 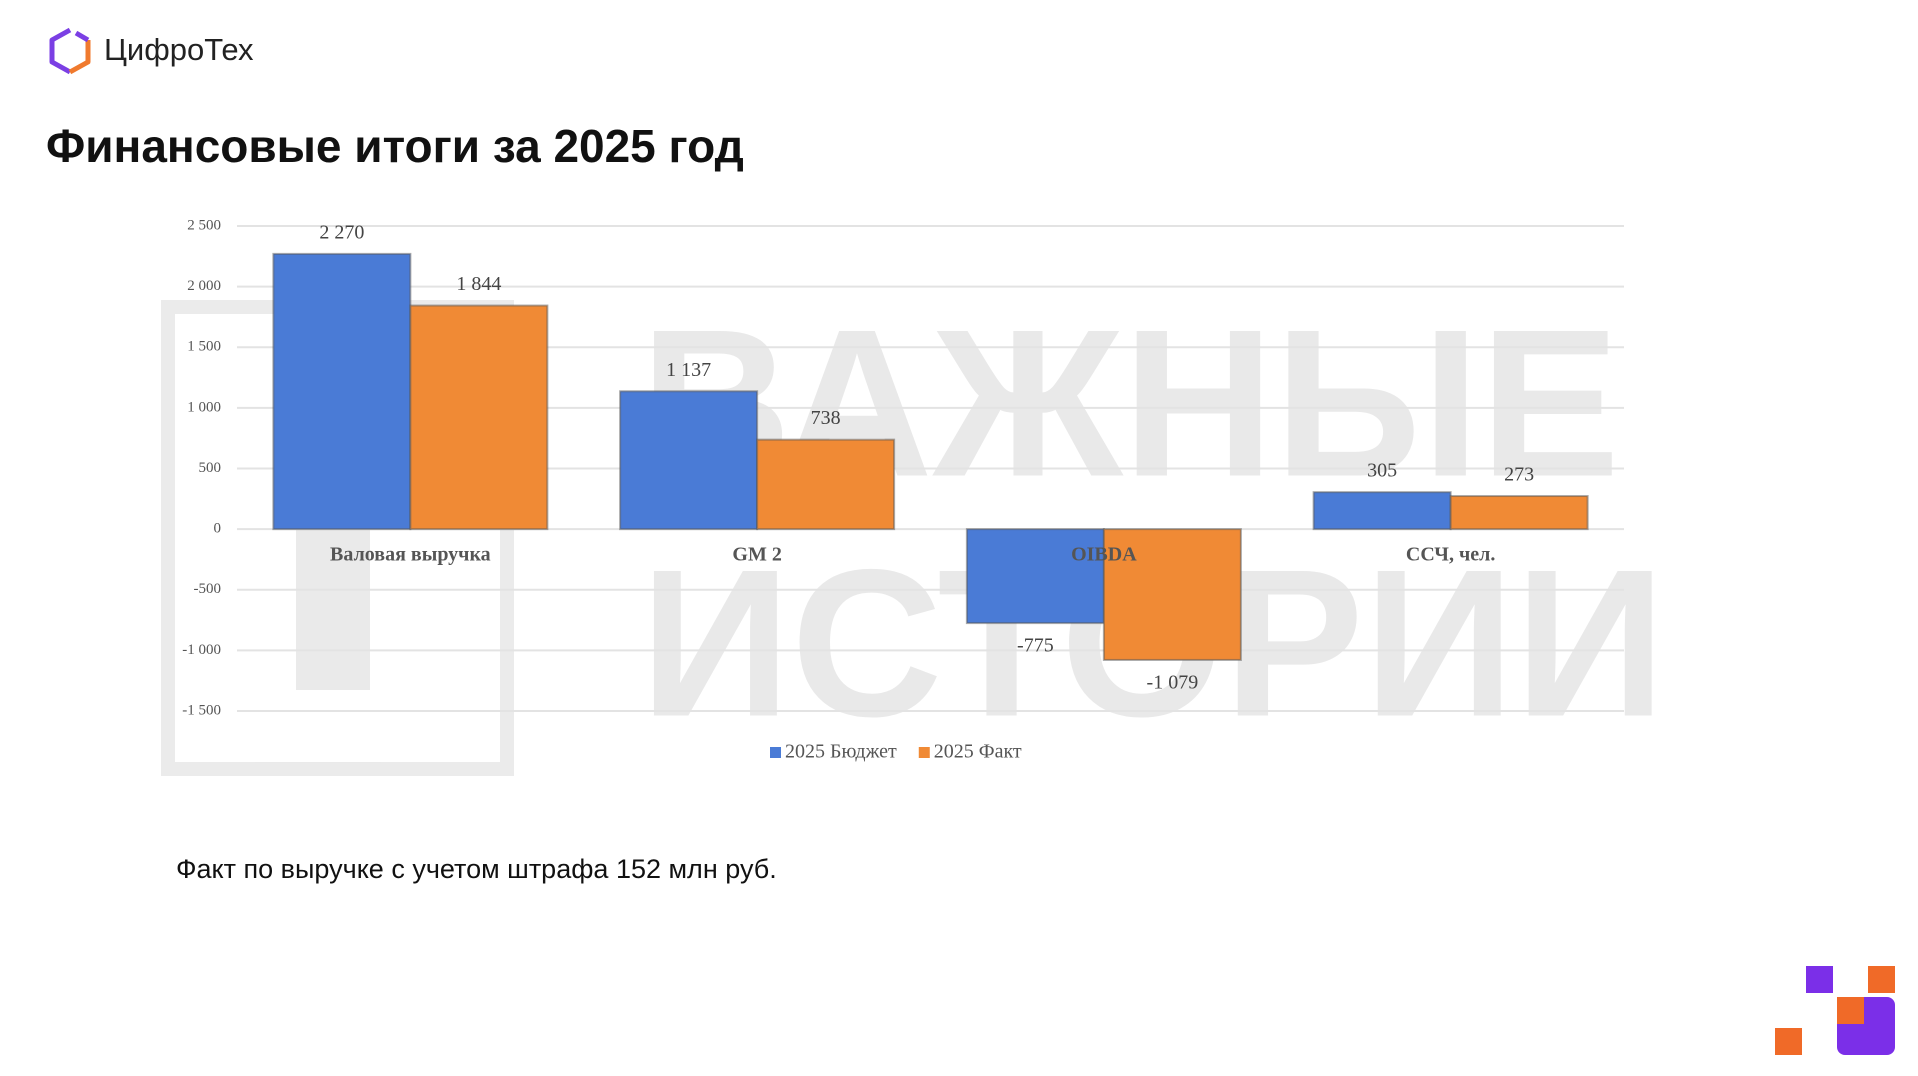 What do you see at coordinates (478, 284) in the screenshot?
I see `value-label: 1 844` at bounding box center [478, 284].